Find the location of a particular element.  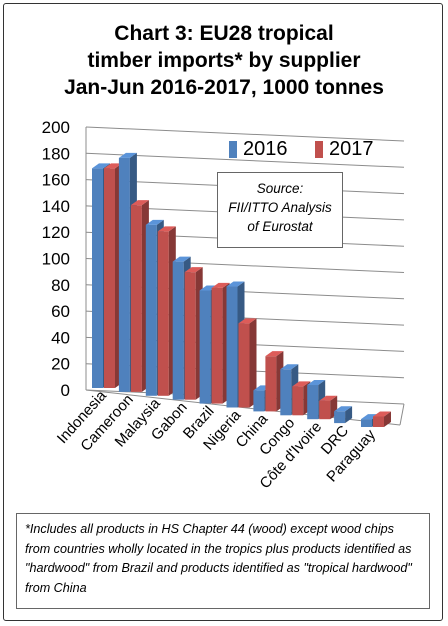

y-tick-label: 120 is located at coordinates (56, 232).